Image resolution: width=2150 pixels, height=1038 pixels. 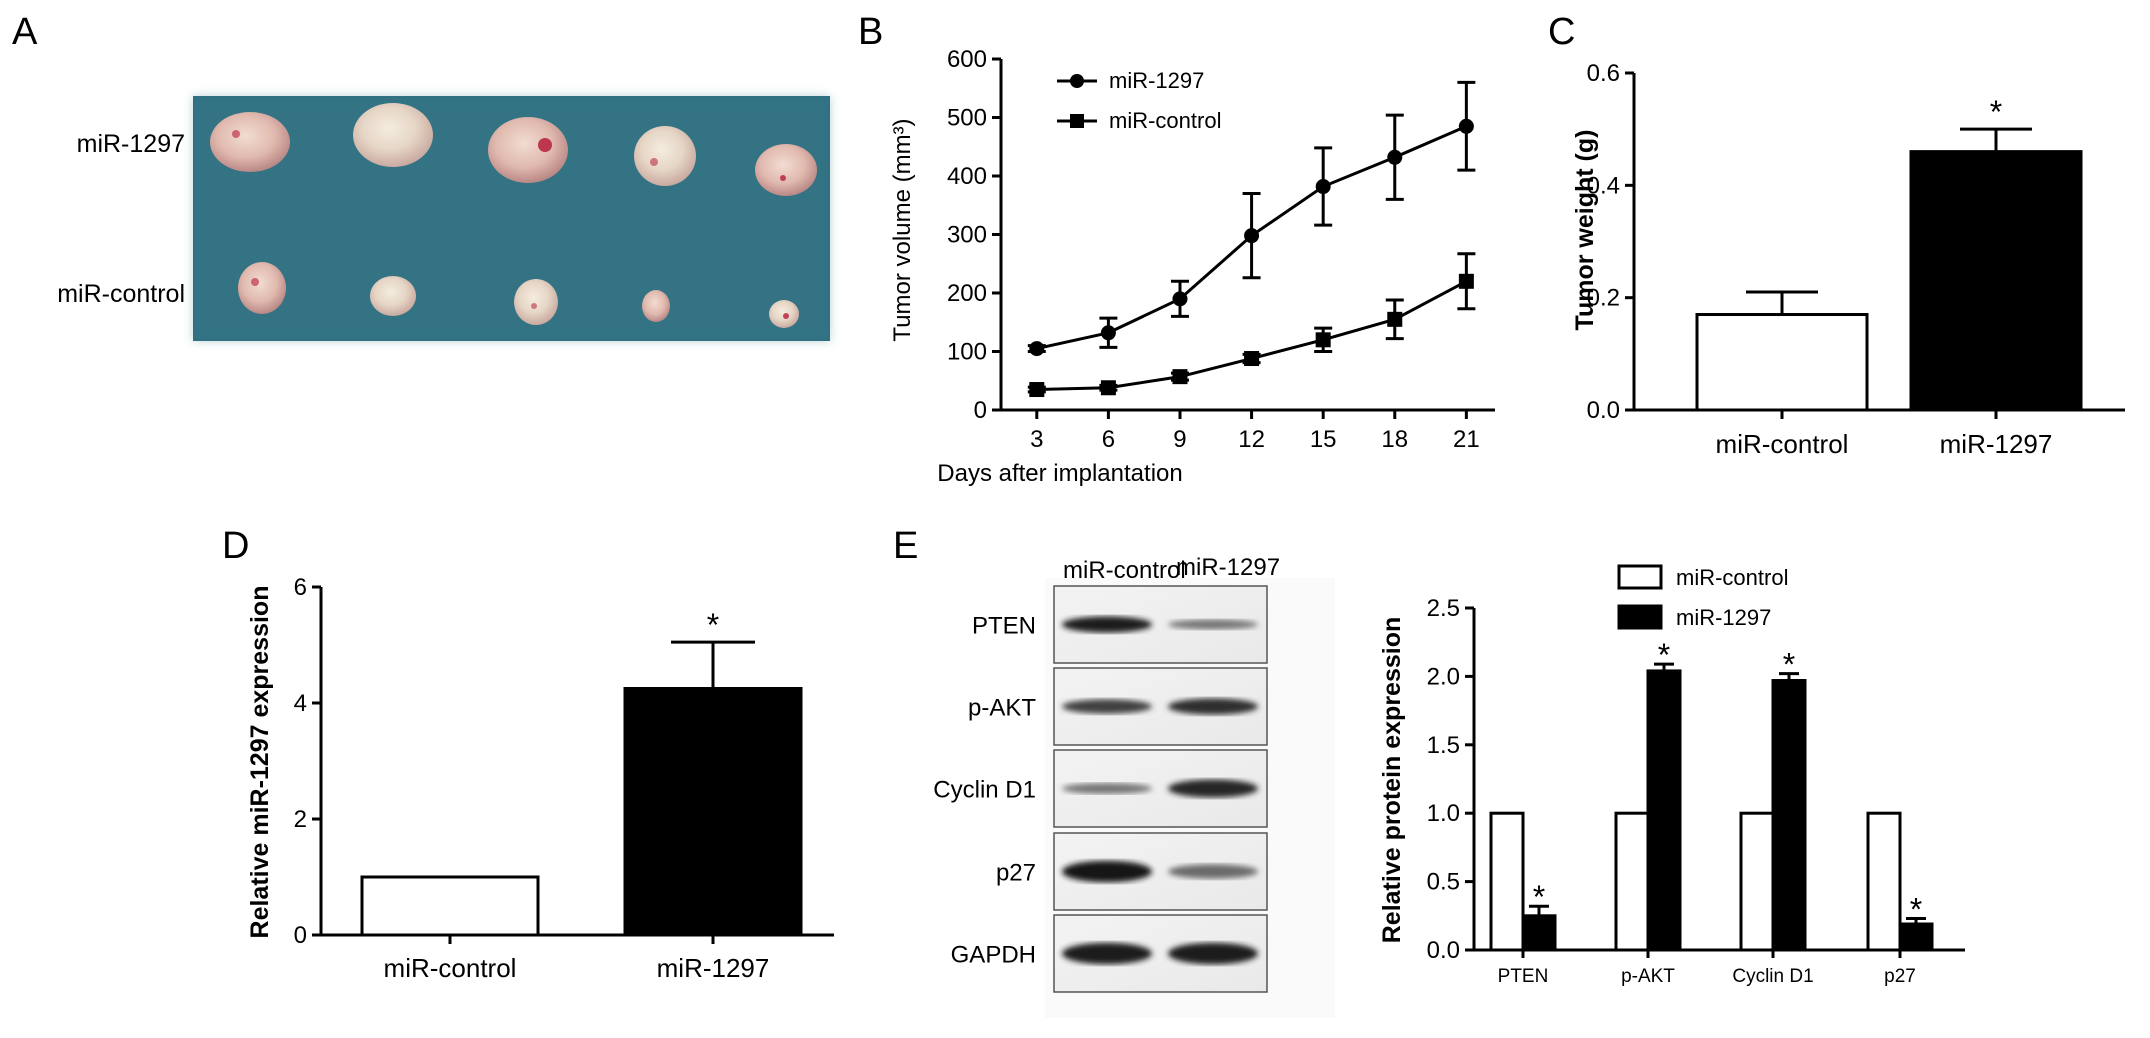 I want to click on x-tick-label: Cyclin D1, so click(x=1772, y=976).